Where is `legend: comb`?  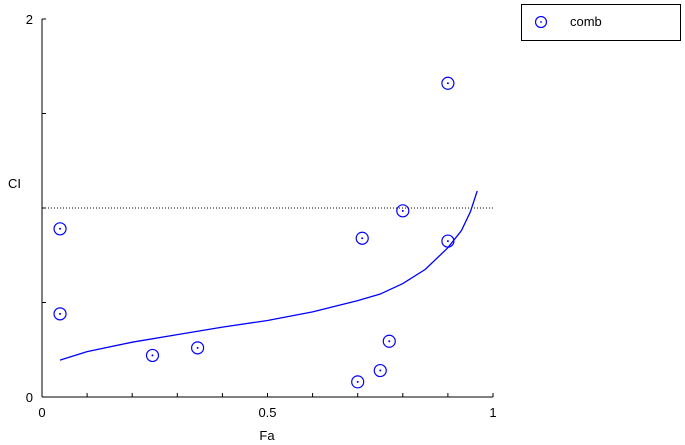
legend: comb is located at coordinates (601, 22).